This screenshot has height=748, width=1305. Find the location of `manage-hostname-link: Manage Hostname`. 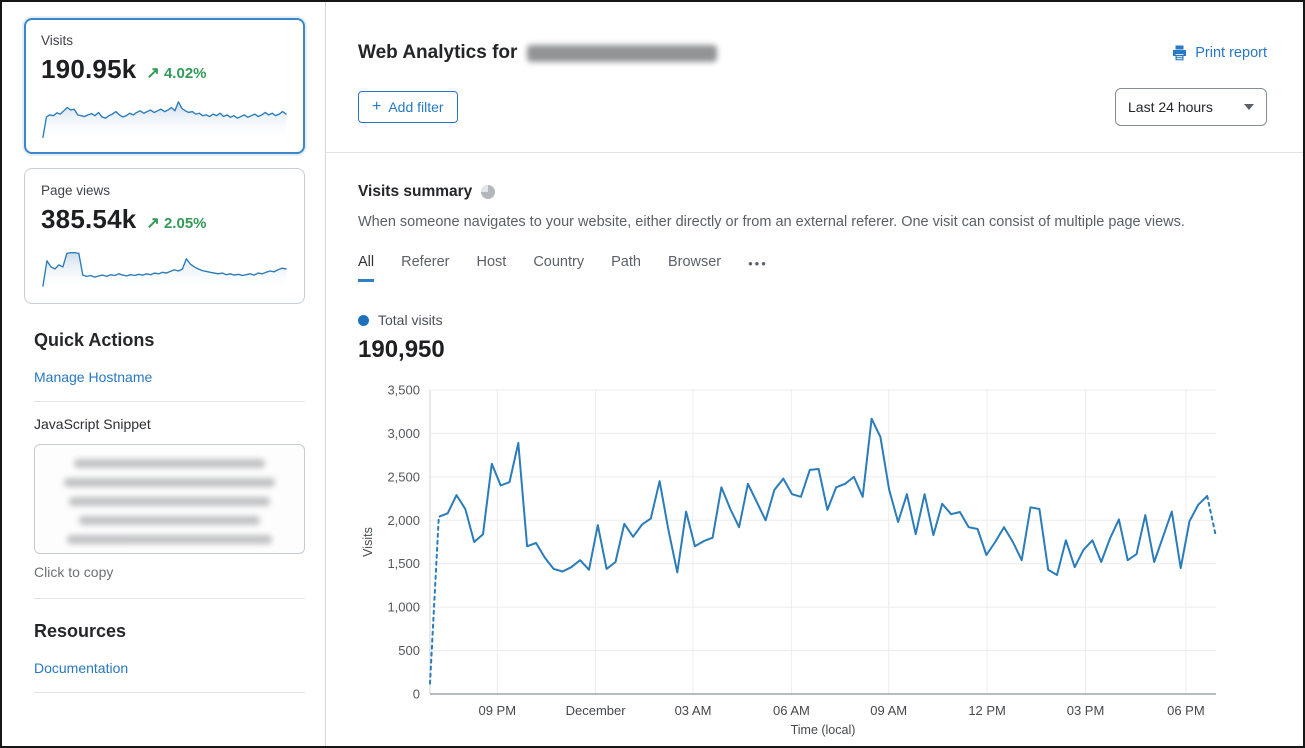

manage-hostname-link: Manage Hostname is located at coordinates (93, 377).